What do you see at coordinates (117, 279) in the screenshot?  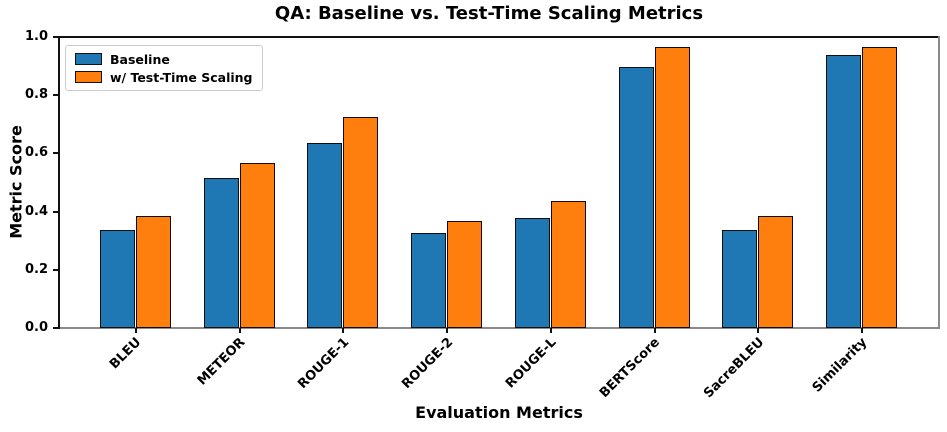 I see `bar-baseline-bleu` at bounding box center [117, 279].